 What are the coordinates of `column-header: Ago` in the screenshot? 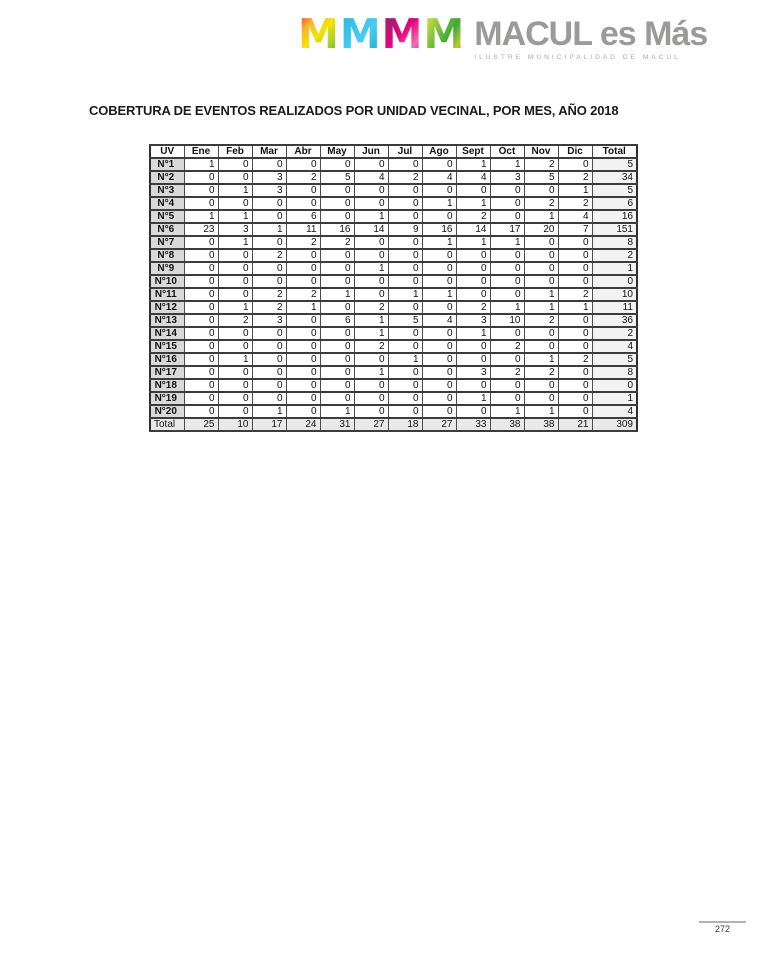 It's located at (439, 151).